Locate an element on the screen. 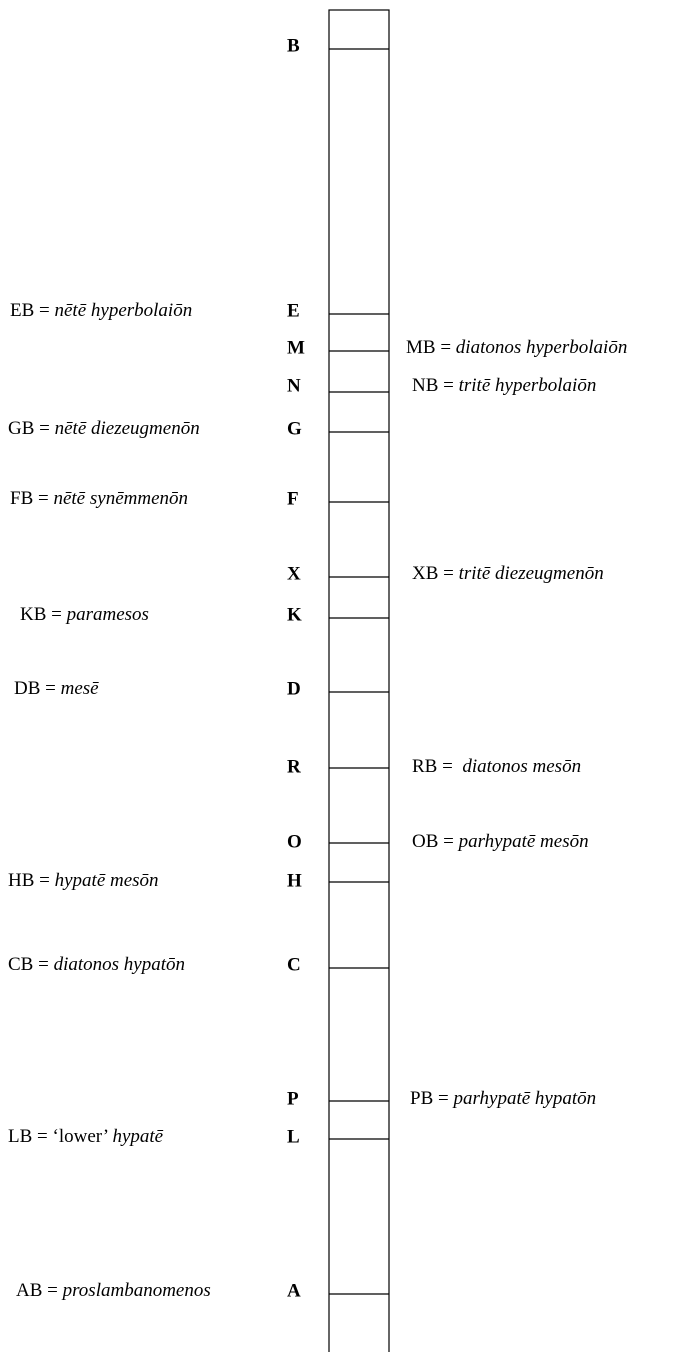 The image size is (688, 1352). point-label: FB = nētē synēmmenōn is located at coordinates (99, 498).